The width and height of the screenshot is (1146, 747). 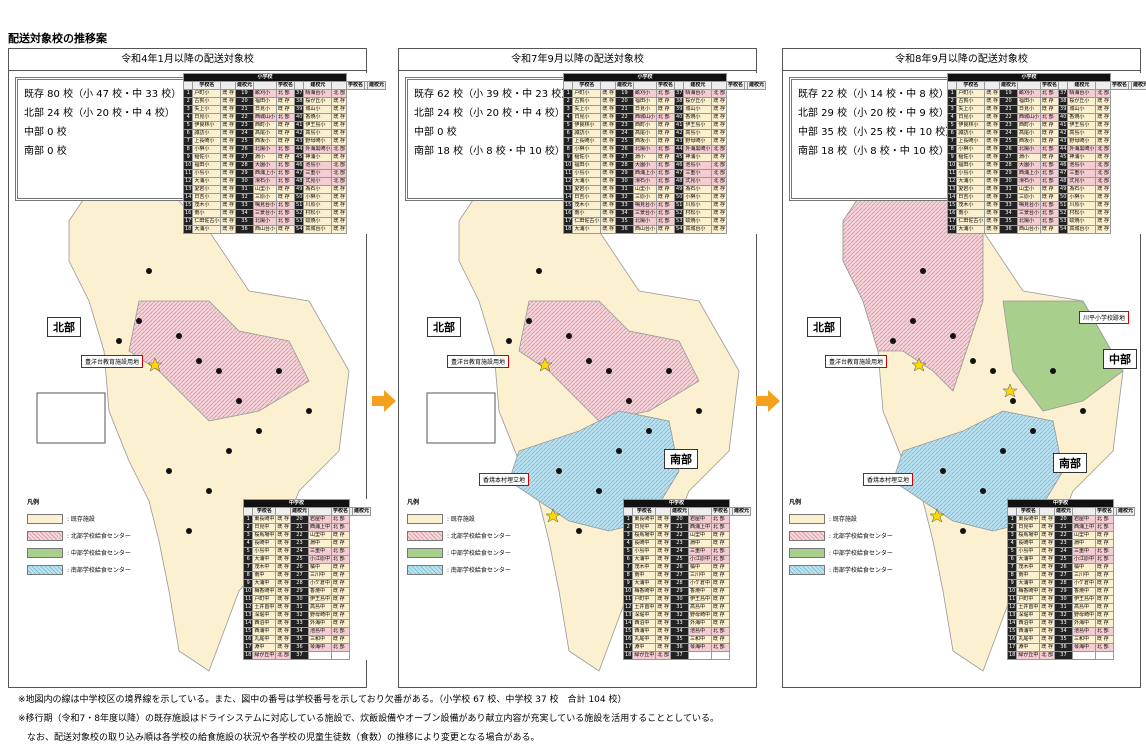 I want to click on school-name: 大浦小, so click(x=207, y=181).